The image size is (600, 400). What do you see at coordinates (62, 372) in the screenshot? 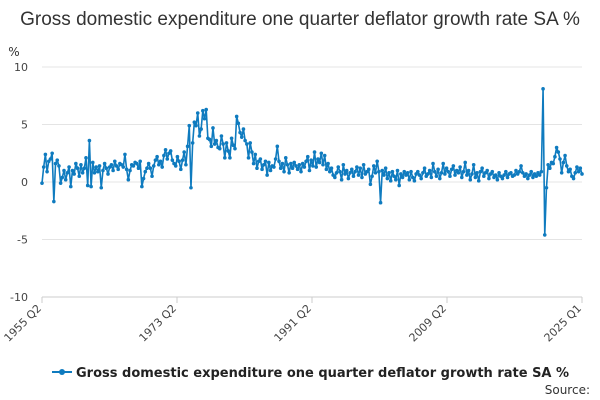
I see `legend-marker` at bounding box center [62, 372].